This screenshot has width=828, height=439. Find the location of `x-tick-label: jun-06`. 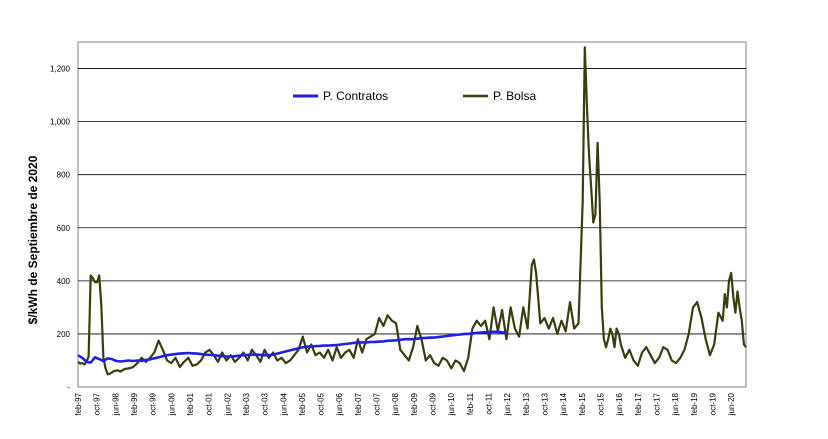

x-tick-label: jun-06 is located at coordinates (339, 404).